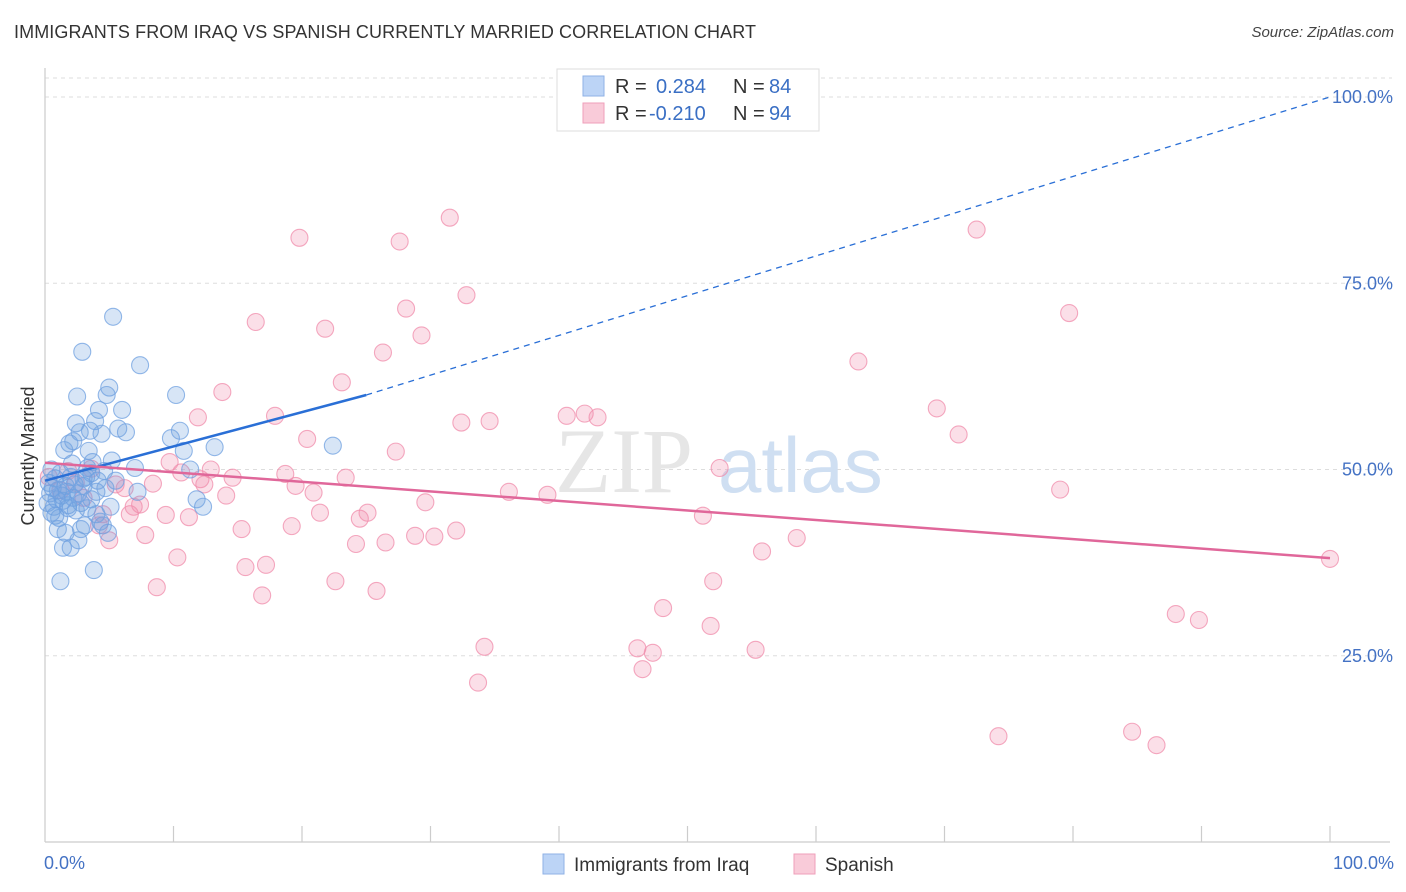  What do you see at coordinates (780, 114) in the screenshot?
I see `legend-n-value-spanish: 94` at bounding box center [780, 114].